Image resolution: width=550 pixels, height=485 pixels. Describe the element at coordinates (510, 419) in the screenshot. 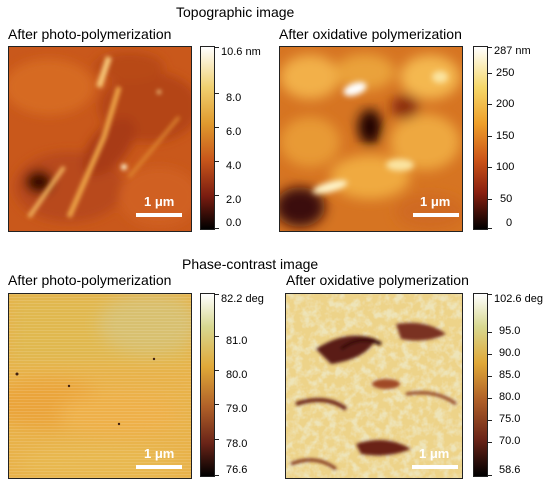

I see `colorbar-label: 75.0` at that location.